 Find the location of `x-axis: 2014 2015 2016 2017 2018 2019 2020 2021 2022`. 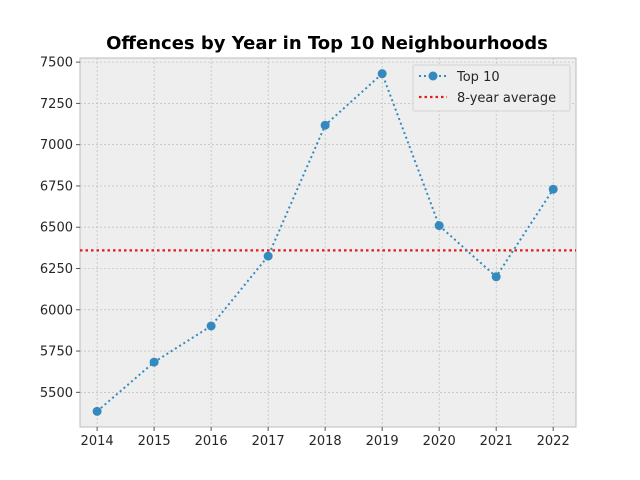

x-axis: 2014 2015 2016 2017 2018 2019 2020 2021 2022 is located at coordinates (325, 438).